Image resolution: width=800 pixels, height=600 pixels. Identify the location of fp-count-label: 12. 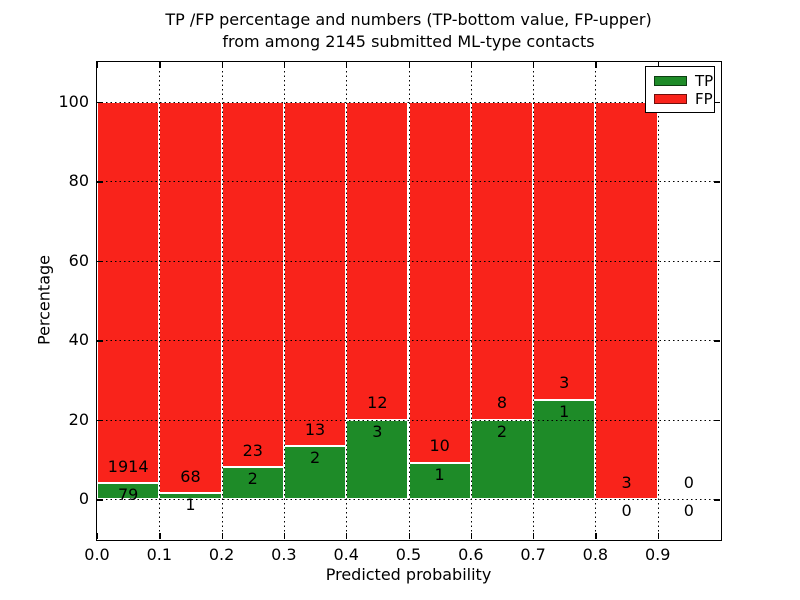
(377, 403).